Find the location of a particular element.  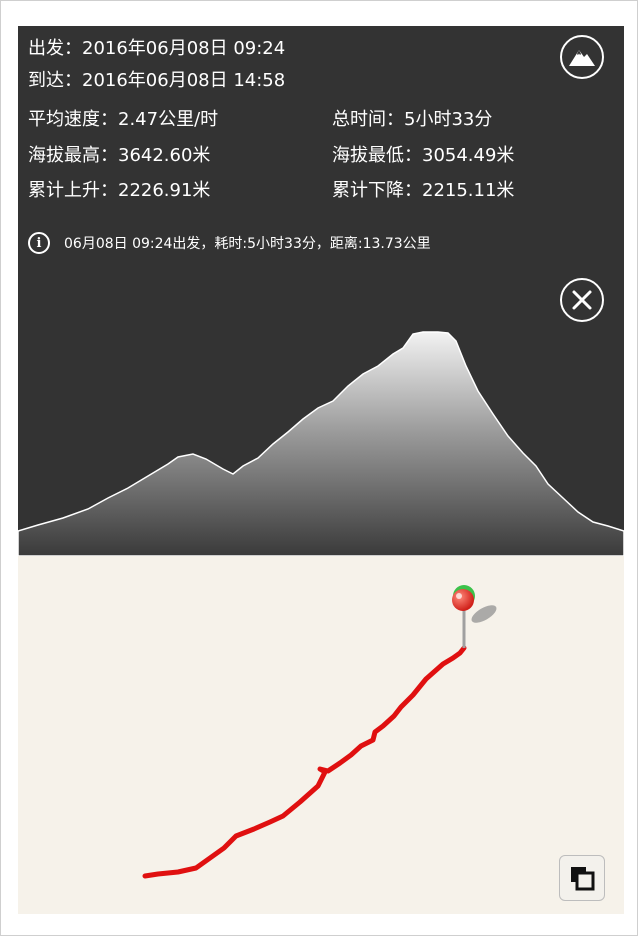

total-ascent-stat: 累计上升：2226.91米 is located at coordinates (119, 191).